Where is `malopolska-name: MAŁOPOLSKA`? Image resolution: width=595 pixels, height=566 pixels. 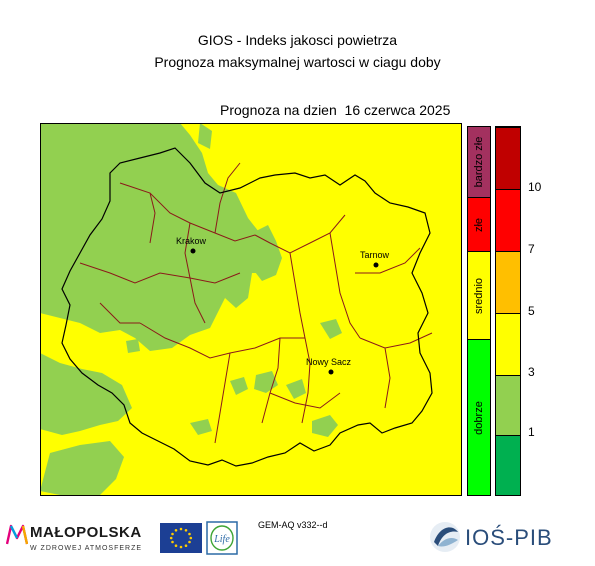
malopolska-name: MAŁOPOLSKA is located at coordinates (86, 532).